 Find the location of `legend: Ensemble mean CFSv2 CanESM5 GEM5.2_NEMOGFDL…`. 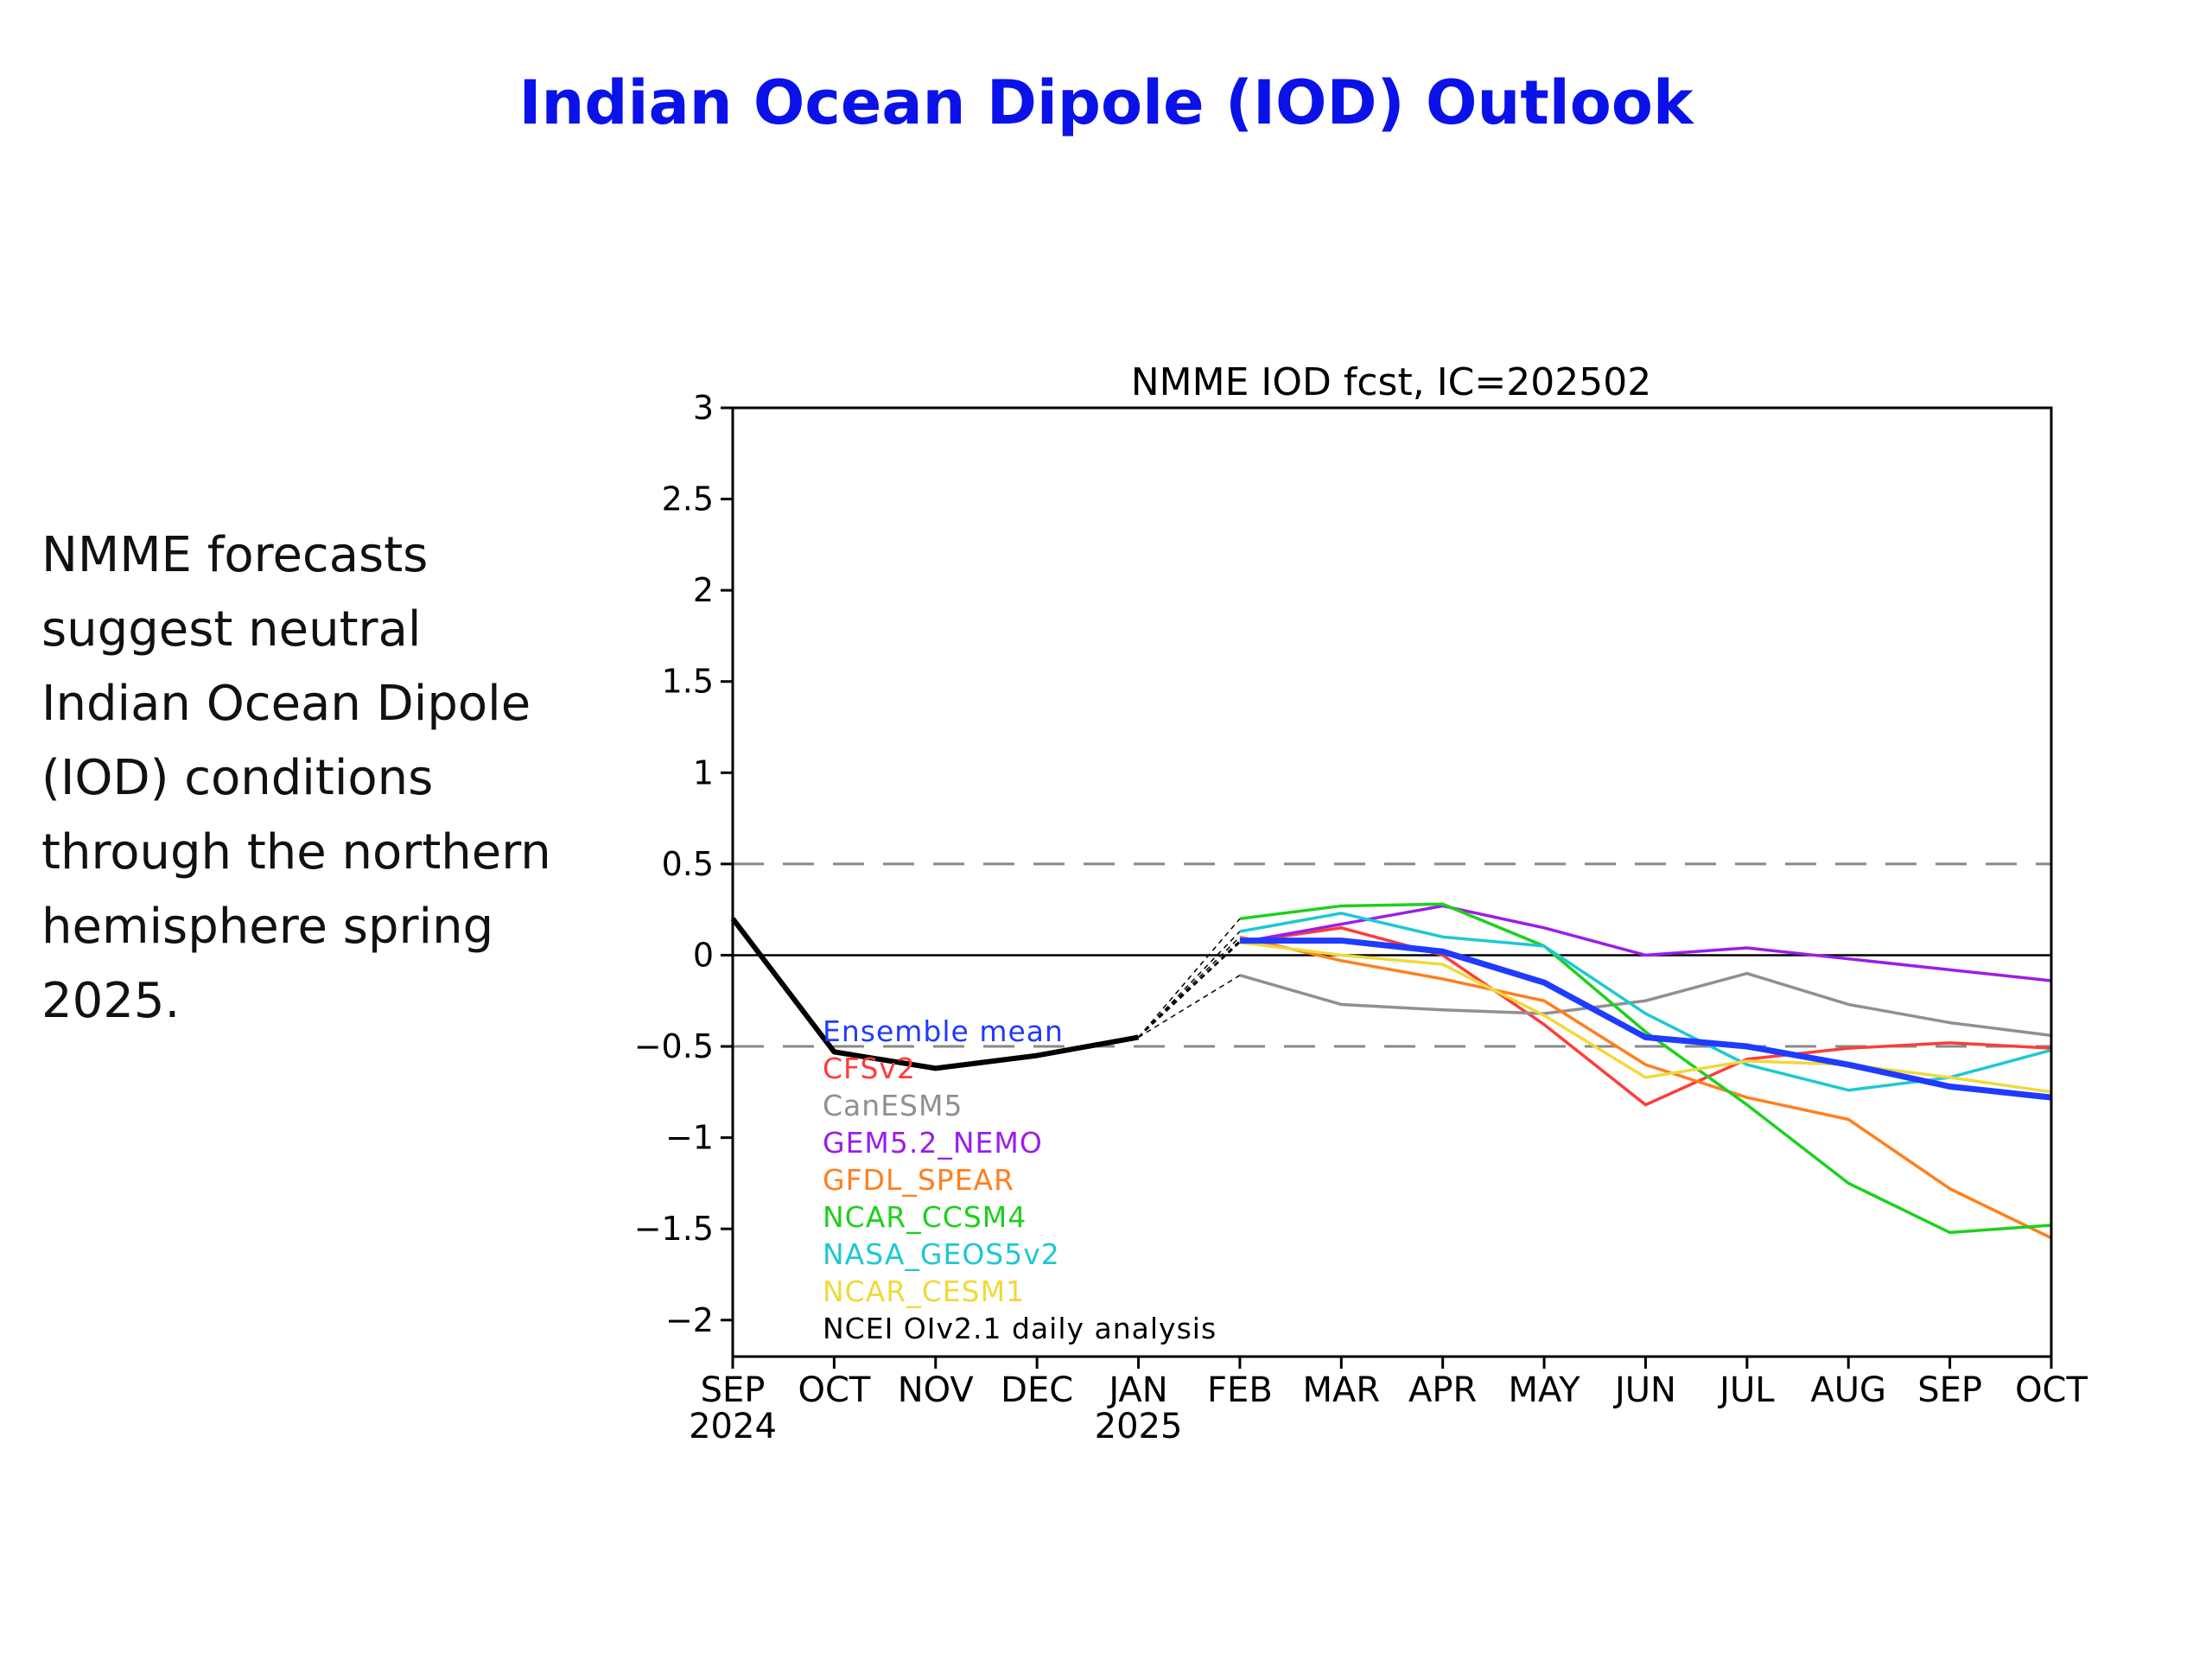

legend: Ensemble mean CFSv2 CanESM5 GEM5.2_NEMOGFDL… is located at coordinates (1020, 1179).